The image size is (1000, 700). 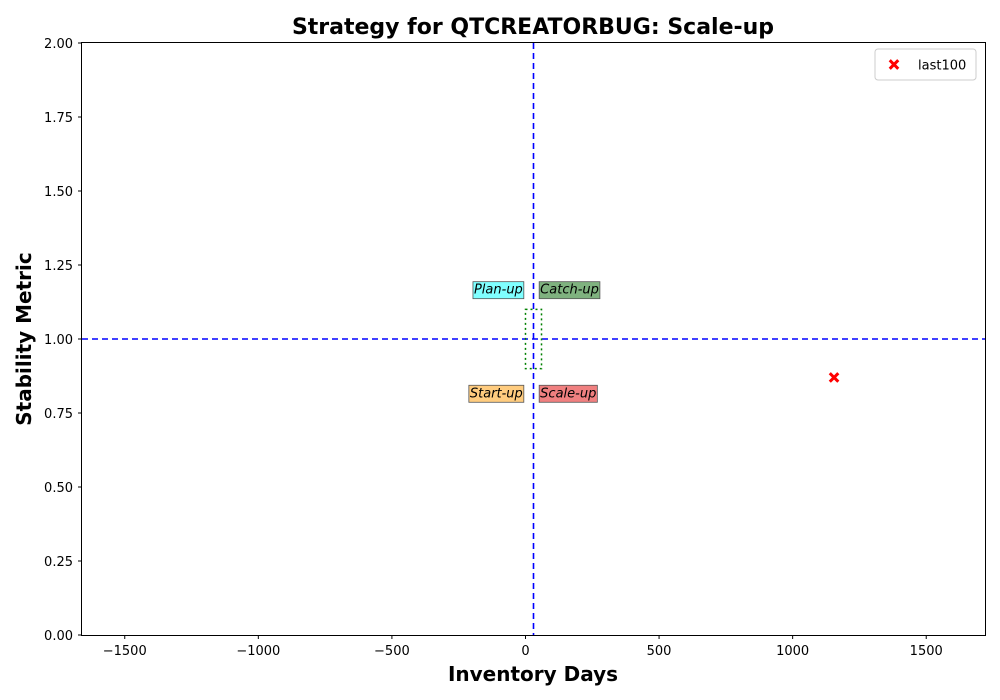 I want to click on y-tick-label: 0.75, so click(x=58, y=414).